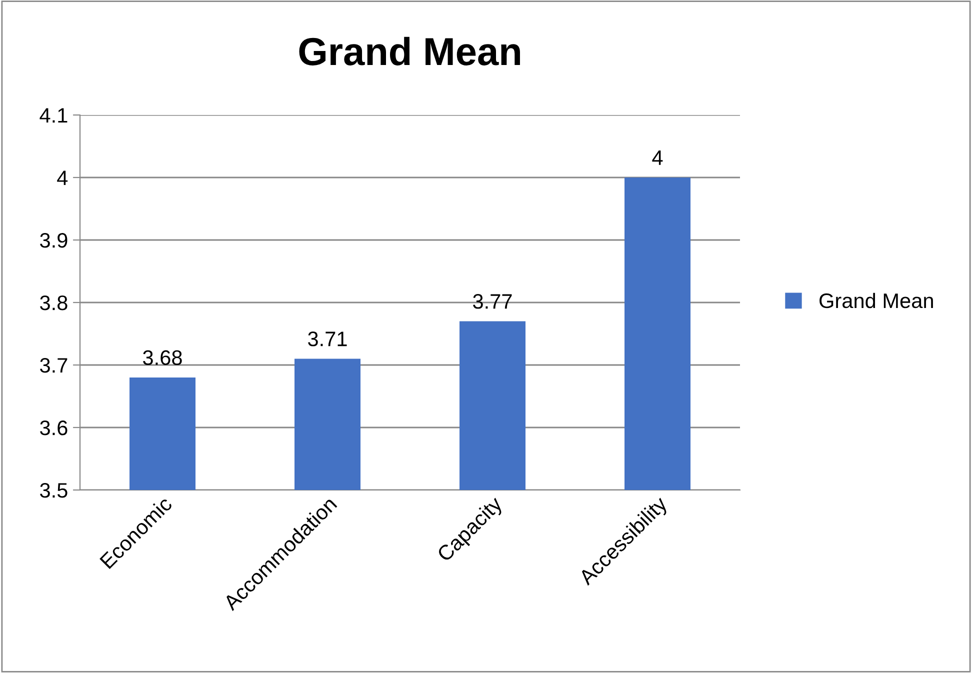 This screenshot has width=972, height=673. What do you see at coordinates (54, 303) in the screenshot?
I see `y-tick-label: 3.8` at bounding box center [54, 303].